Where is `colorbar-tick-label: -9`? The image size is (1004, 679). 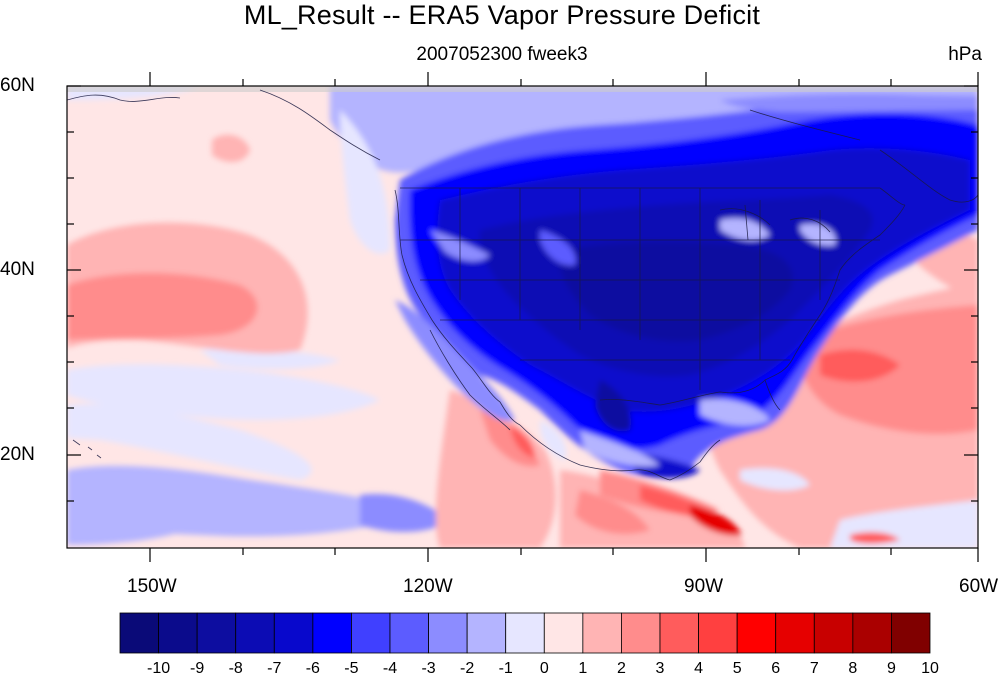
colorbar-tick-label: -9 is located at coordinates (197, 668).